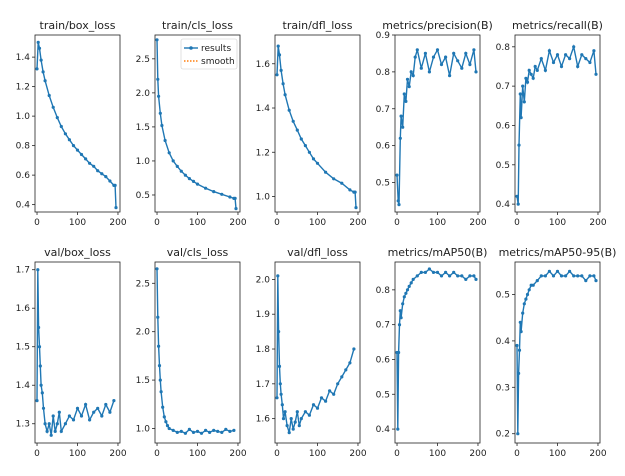  I want to click on chart-title: train/cls_loss, so click(197, 25).